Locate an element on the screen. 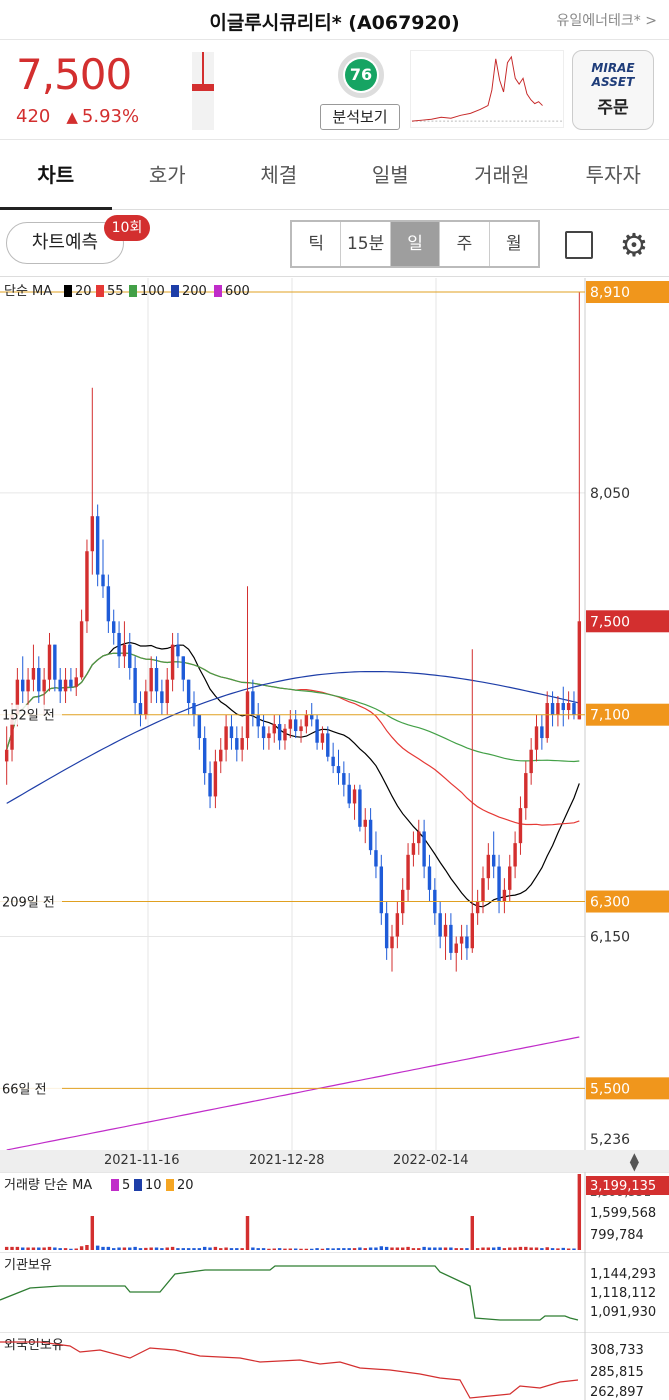 The height and width of the screenshot is (1400, 669). period-month: 월 is located at coordinates (514, 244).